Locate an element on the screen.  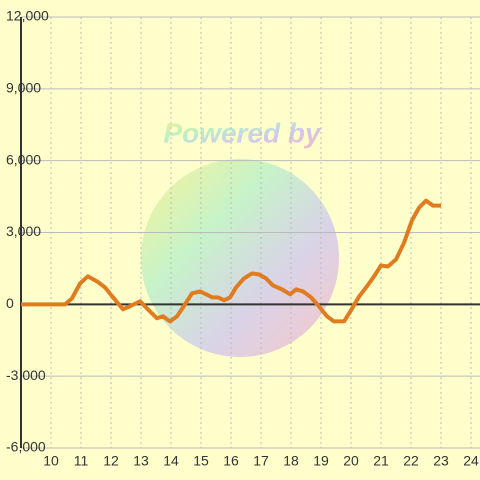
x-tick-label: 11 is located at coordinates (81, 461).